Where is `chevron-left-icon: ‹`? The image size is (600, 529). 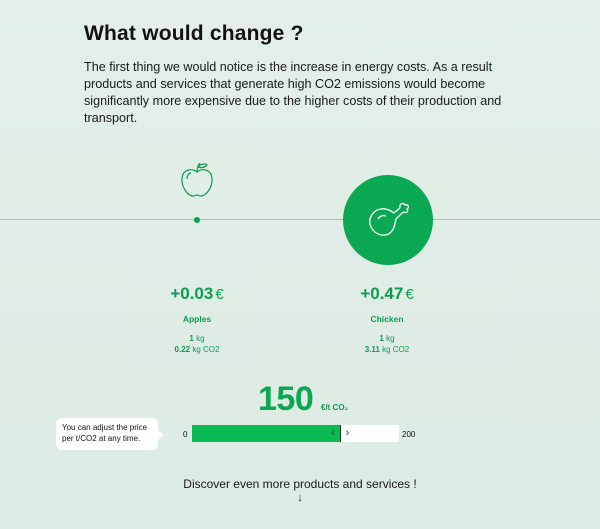 chevron-left-icon: ‹ is located at coordinates (333, 433).